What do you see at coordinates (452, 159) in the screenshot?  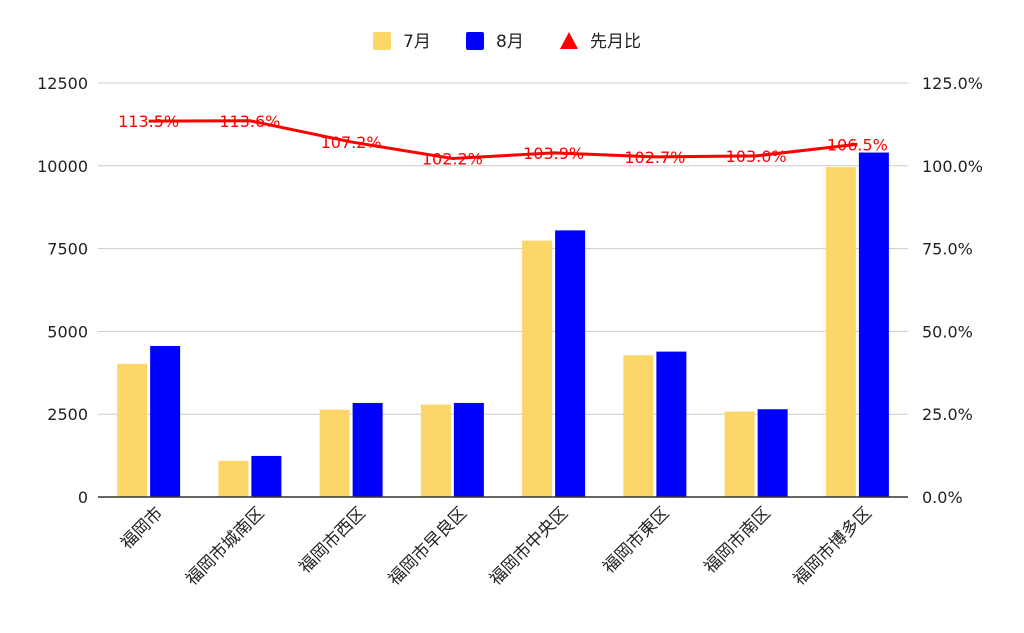 I see `ratio-data-label: 102.2%` at bounding box center [452, 159].